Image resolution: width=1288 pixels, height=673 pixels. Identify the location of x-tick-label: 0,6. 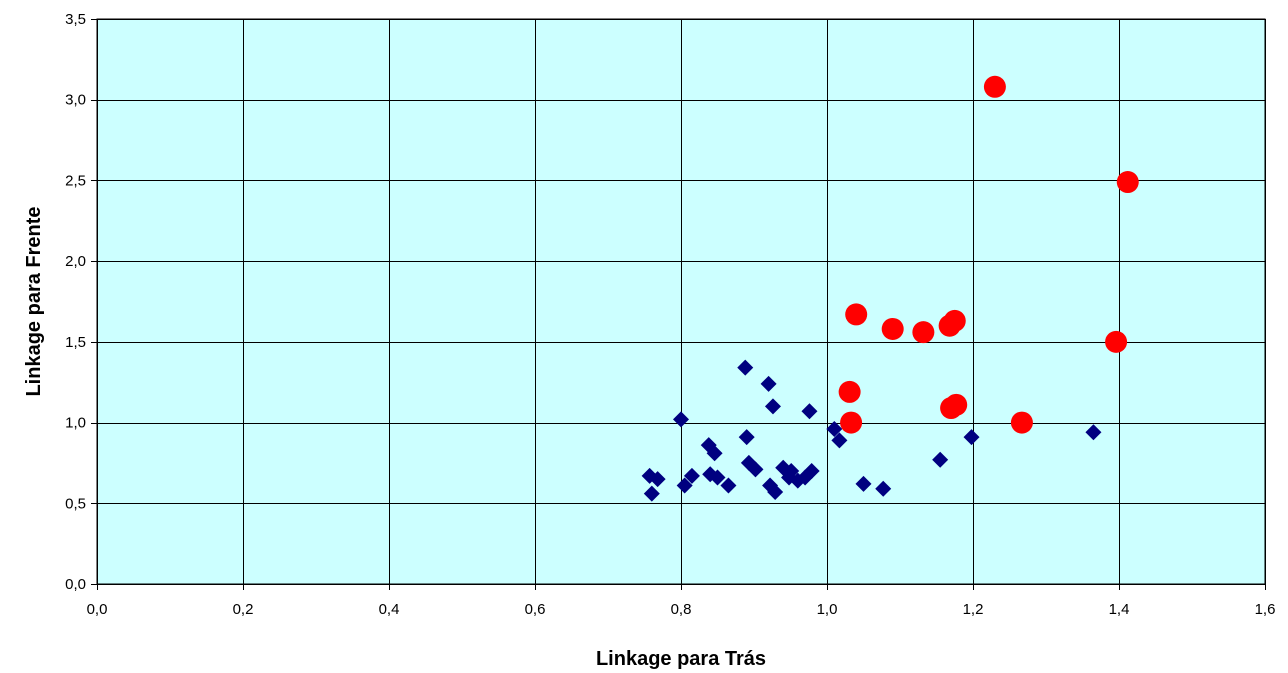
(535, 609).